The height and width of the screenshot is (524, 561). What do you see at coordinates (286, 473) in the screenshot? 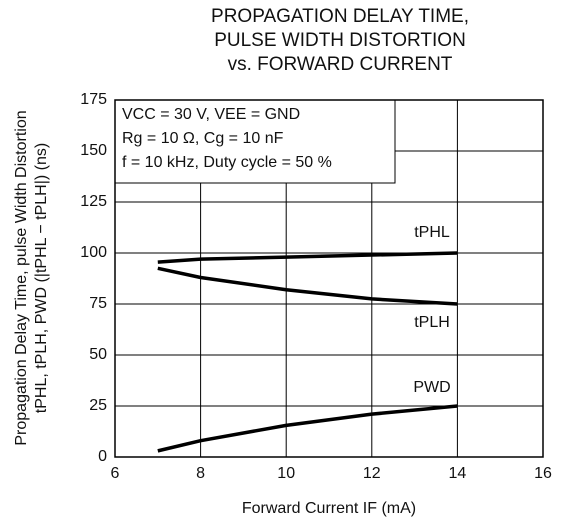
I see `x-tick-label: 10` at bounding box center [286, 473].